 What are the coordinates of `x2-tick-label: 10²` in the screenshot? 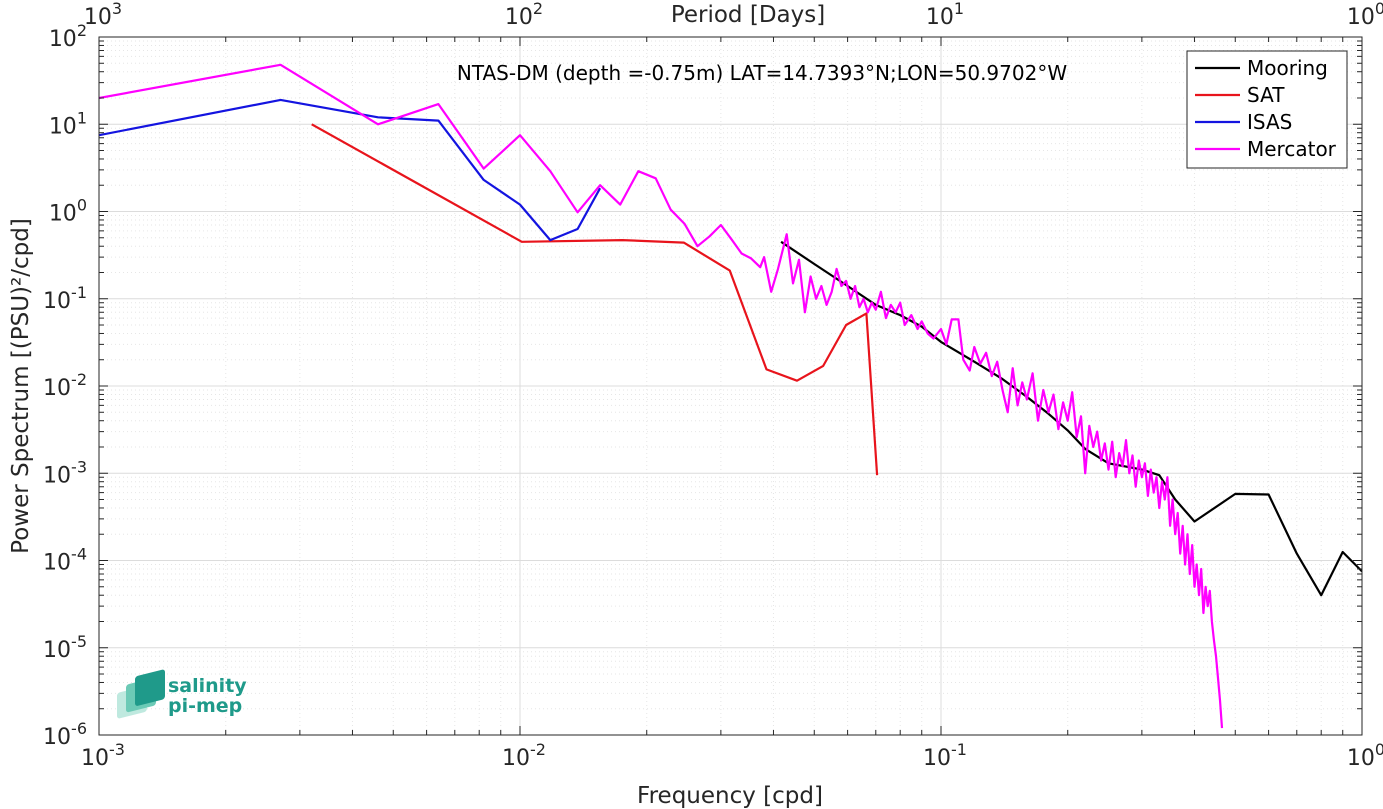 It's located at (524, 15).